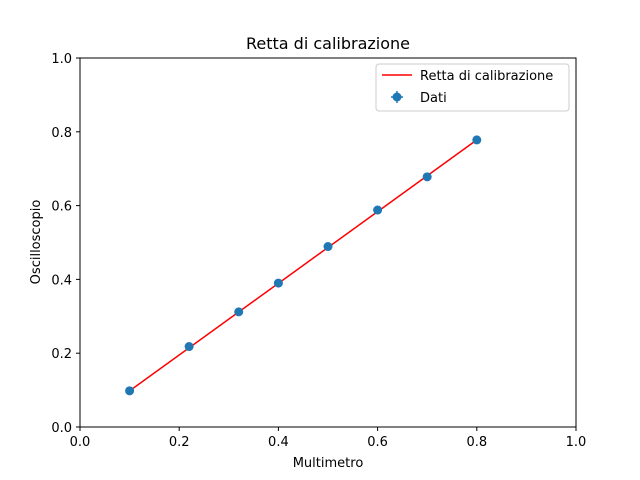  I want to click on x-tick-label: 0.2, so click(179, 442).